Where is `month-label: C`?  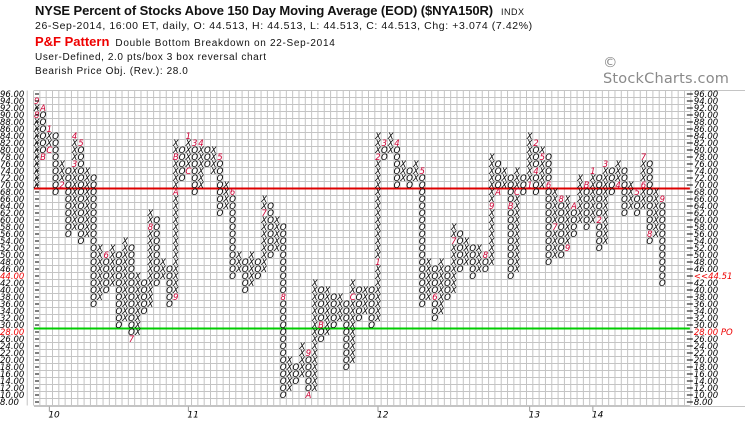 month-label: C is located at coordinates (517, 193).